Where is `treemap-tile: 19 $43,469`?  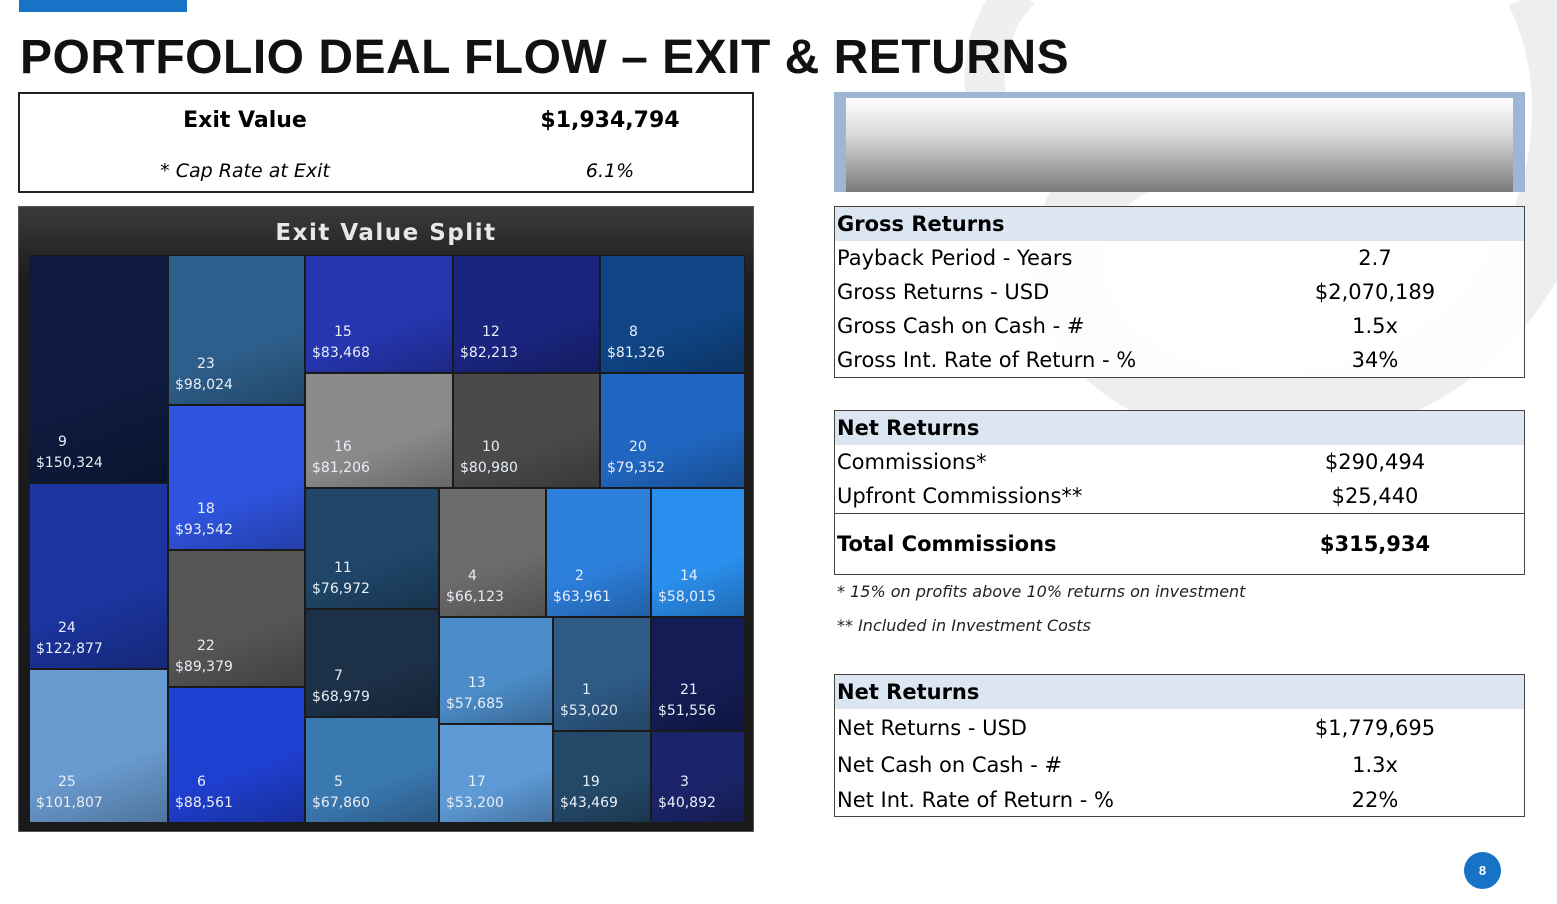
treemap-tile: 19 $43,469 is located at coordinates (602, 777).